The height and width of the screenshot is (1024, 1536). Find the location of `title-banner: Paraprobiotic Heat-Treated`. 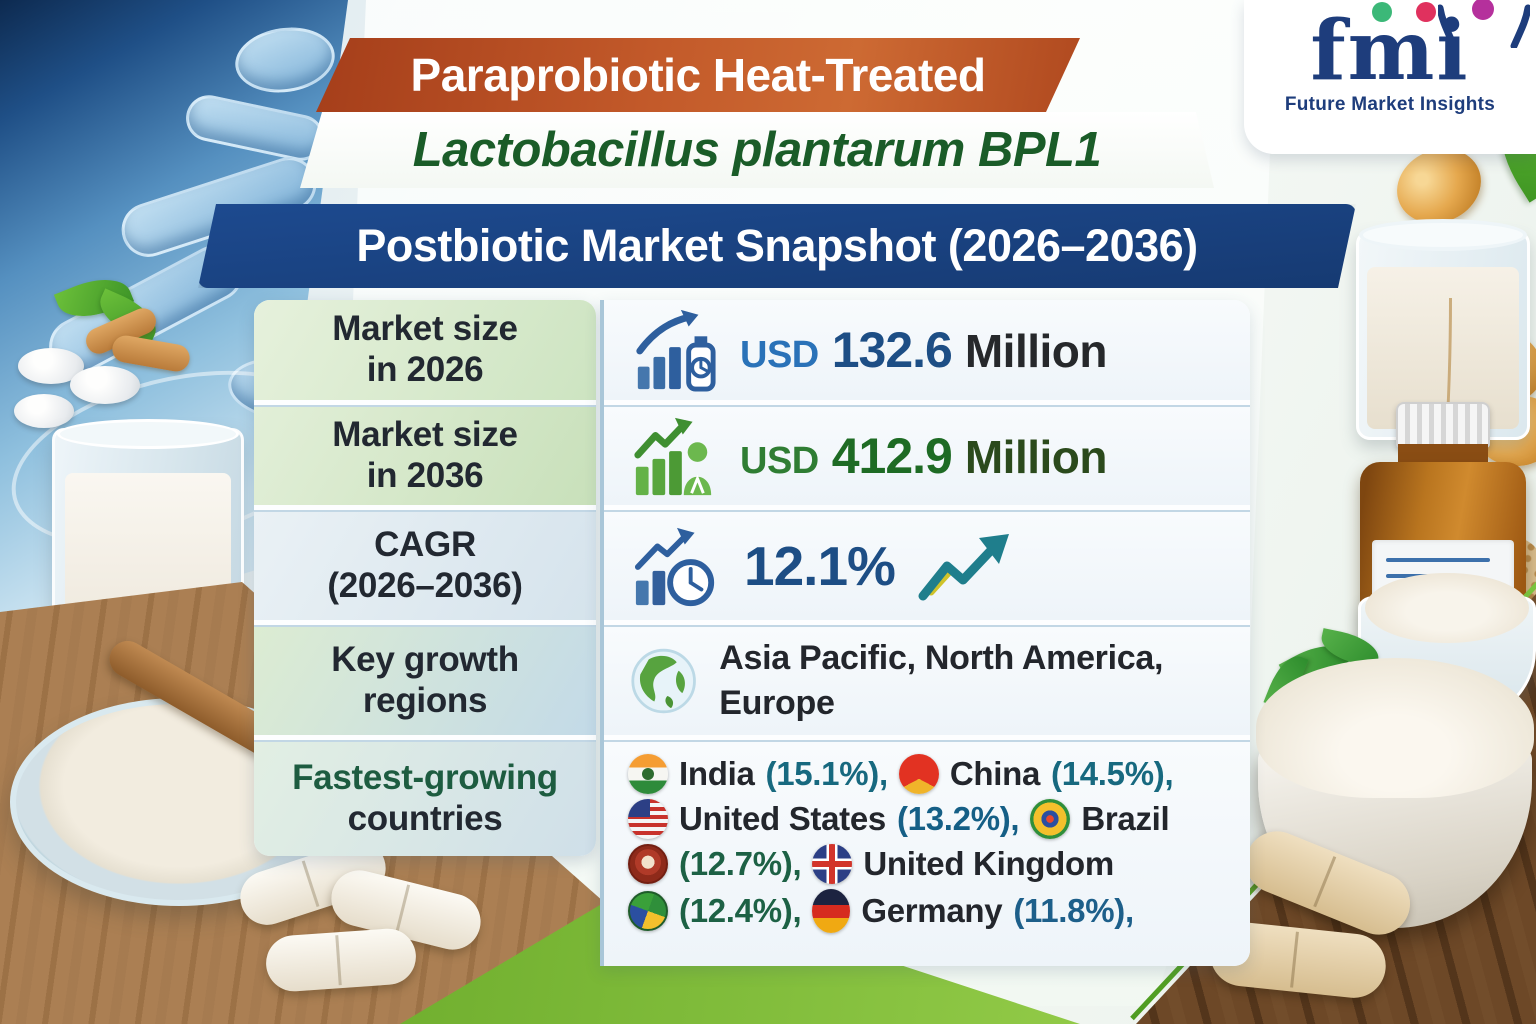

title-banner: Paraprobiotic Heat-Treated is located at coordinates (698, 75).